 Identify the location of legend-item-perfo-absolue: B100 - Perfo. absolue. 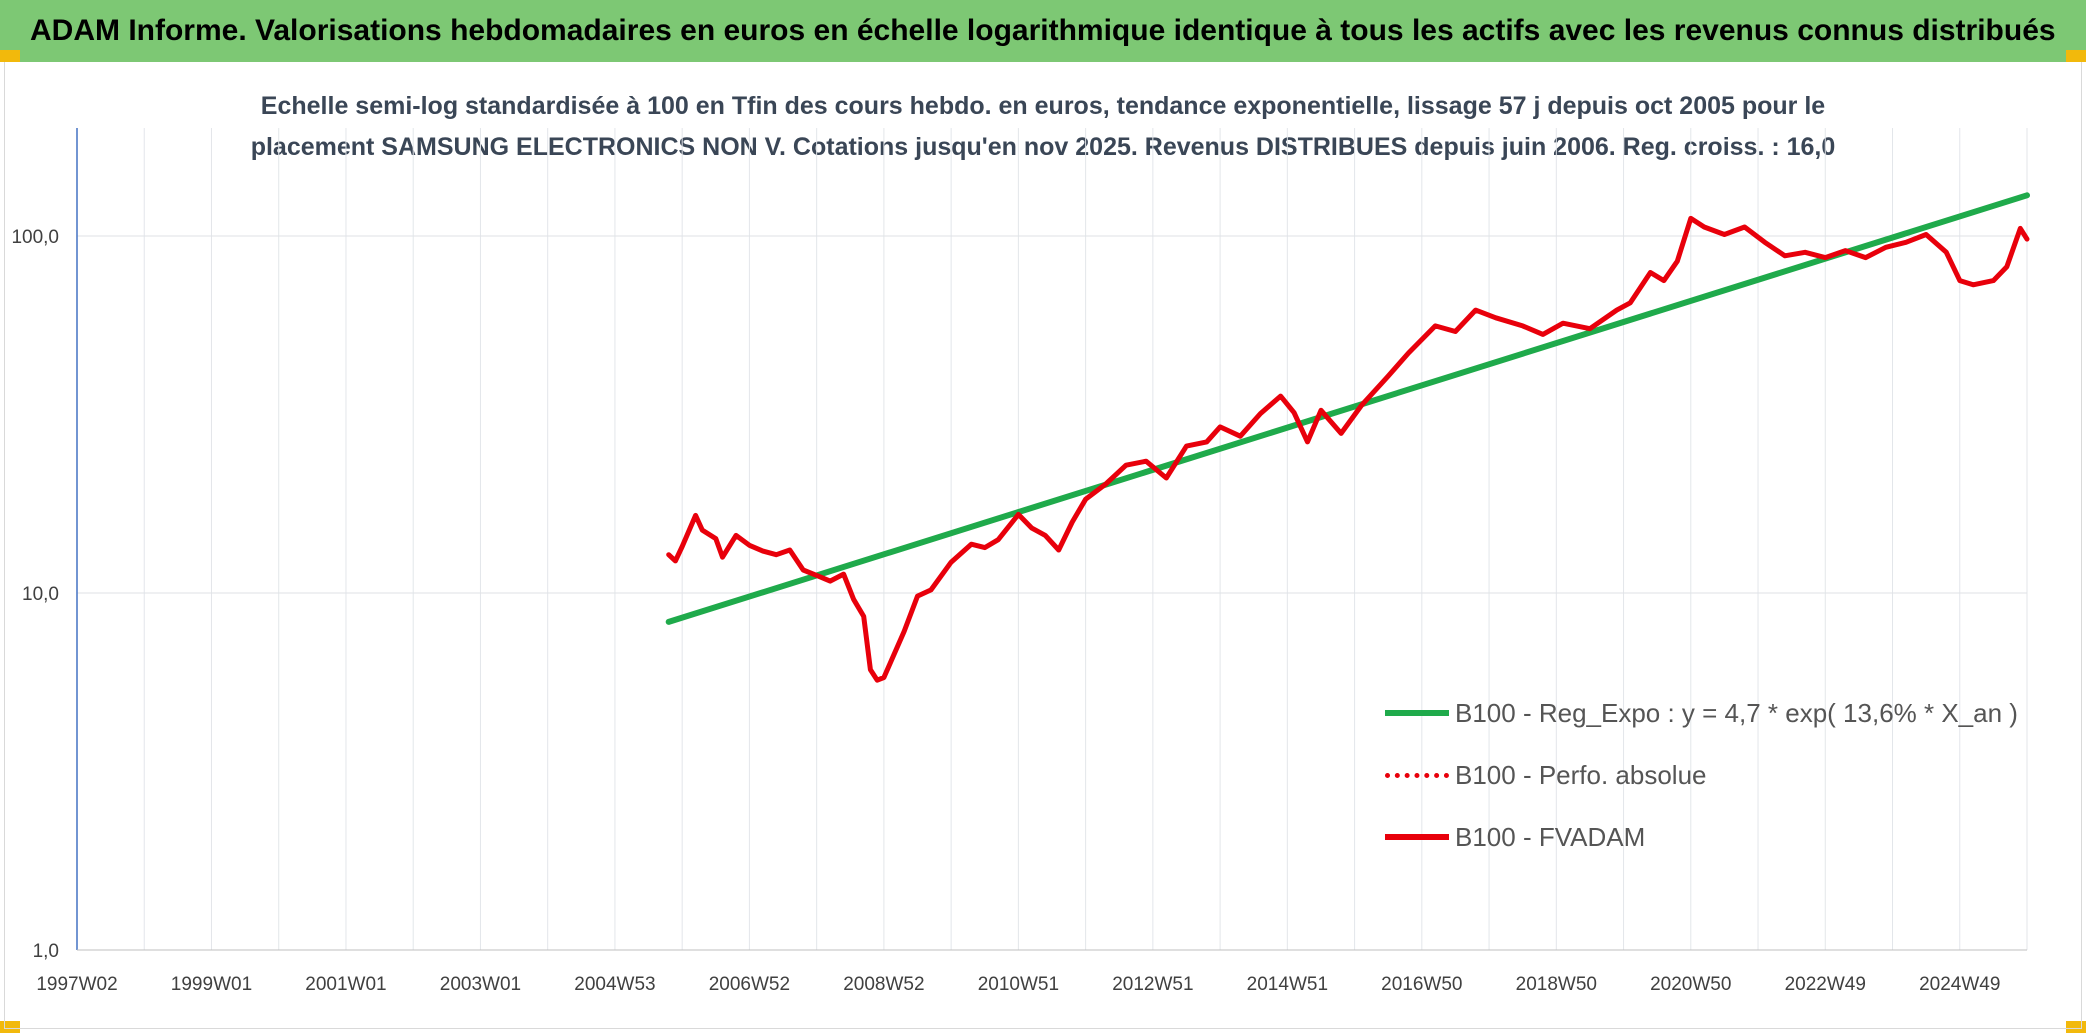
(1701, 775).